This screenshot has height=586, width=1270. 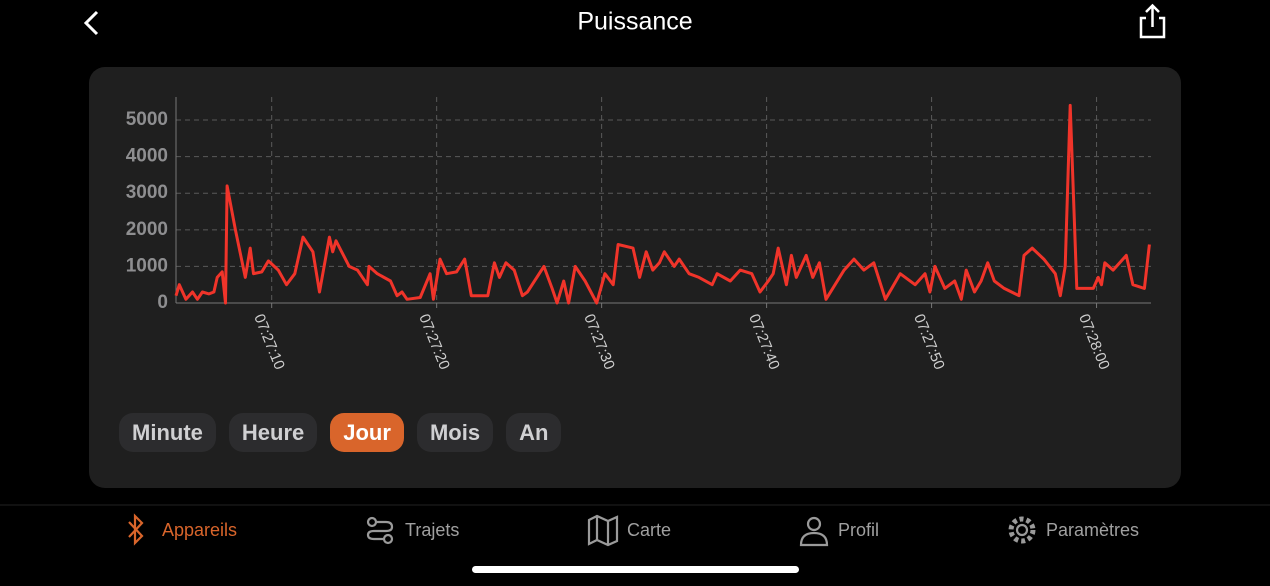 I want to click on period-button: Jour, so click(x=367, y=432).